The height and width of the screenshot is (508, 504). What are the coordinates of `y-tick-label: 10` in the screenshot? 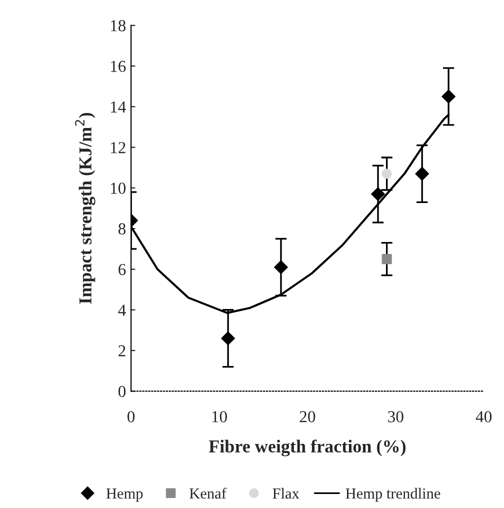 It's located at (118, 188).